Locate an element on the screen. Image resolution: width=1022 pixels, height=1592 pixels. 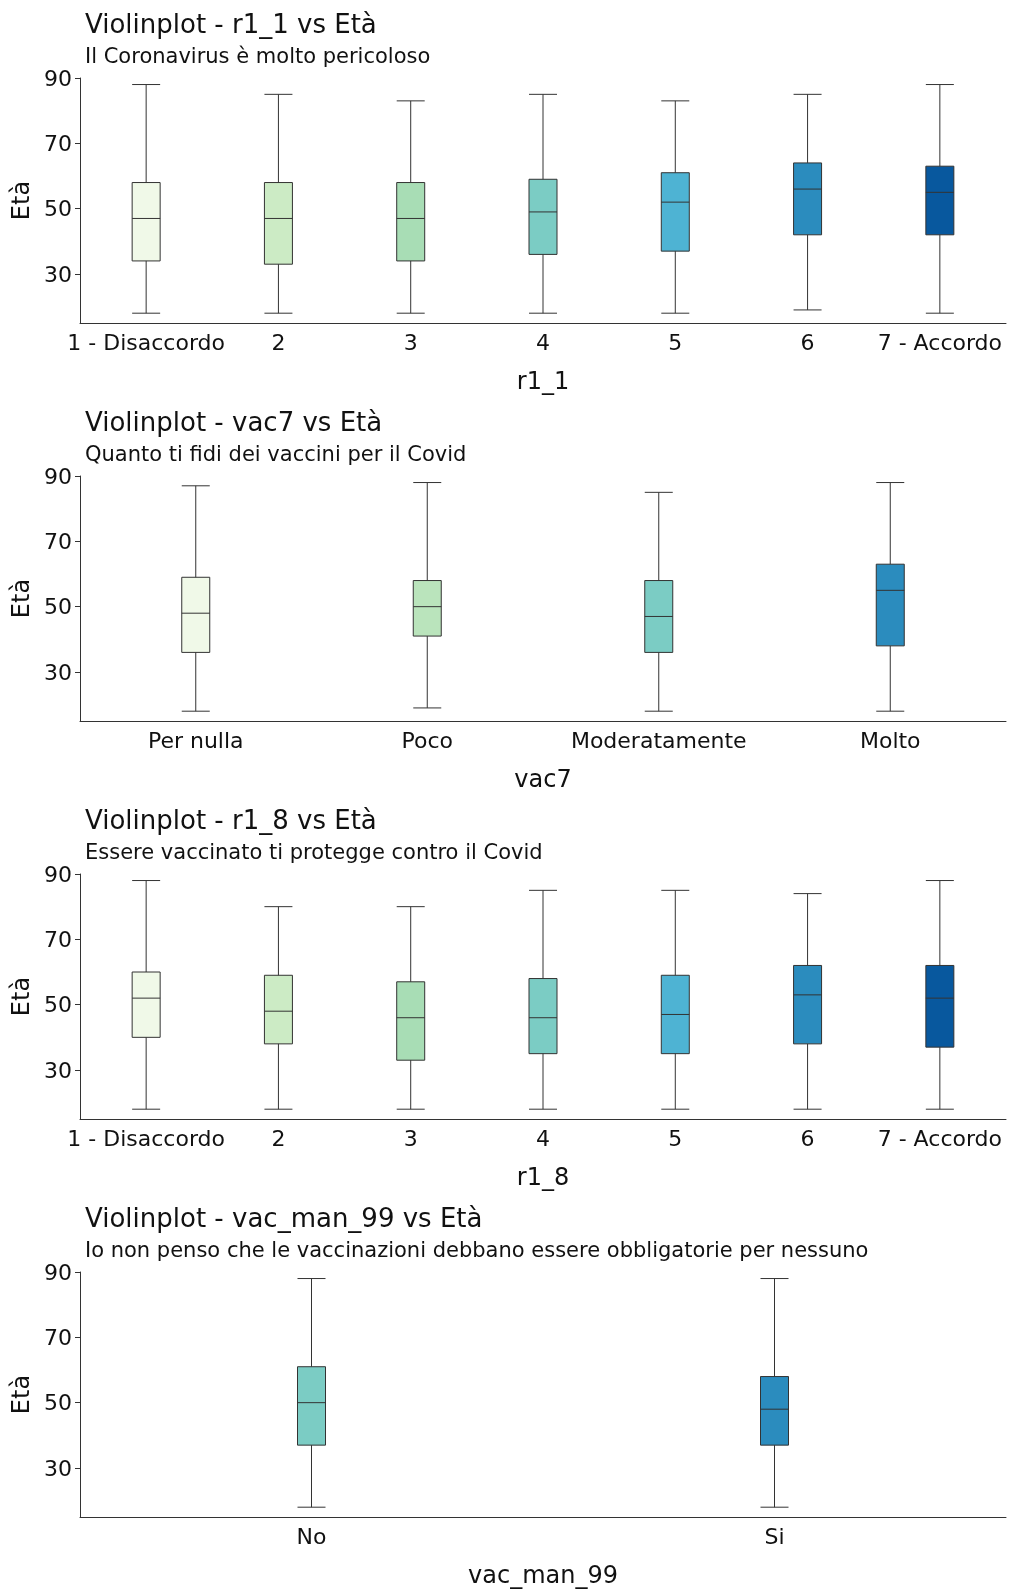
x-tick-label: Moderatamente is located at coordinates (658, 740).